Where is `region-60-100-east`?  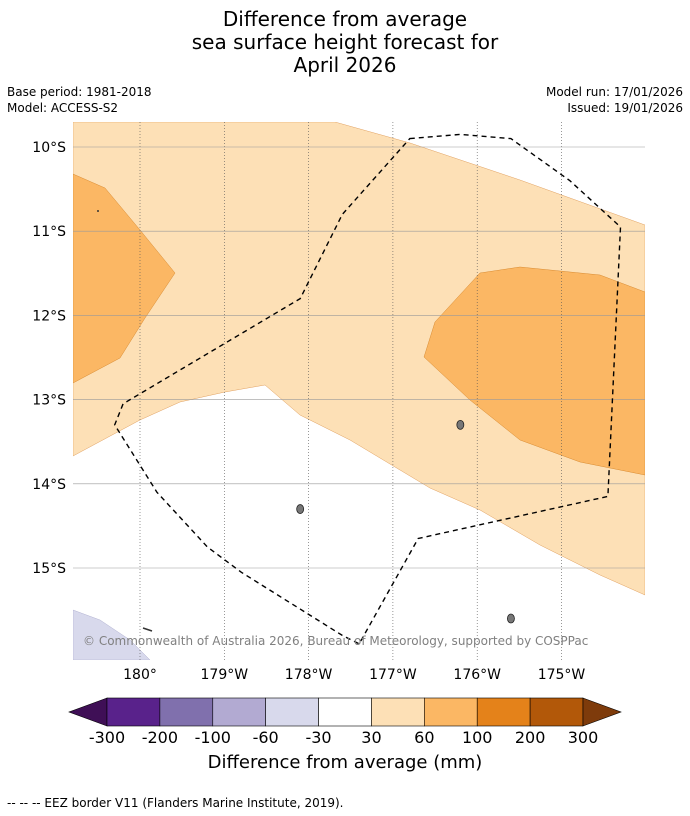
region-60-100-east is located at coordinates (534, 371).